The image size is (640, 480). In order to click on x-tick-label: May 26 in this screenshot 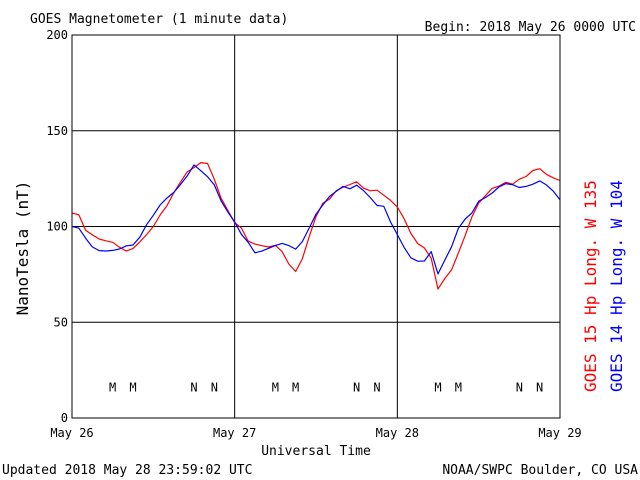, I will do `click(71, 433)`.